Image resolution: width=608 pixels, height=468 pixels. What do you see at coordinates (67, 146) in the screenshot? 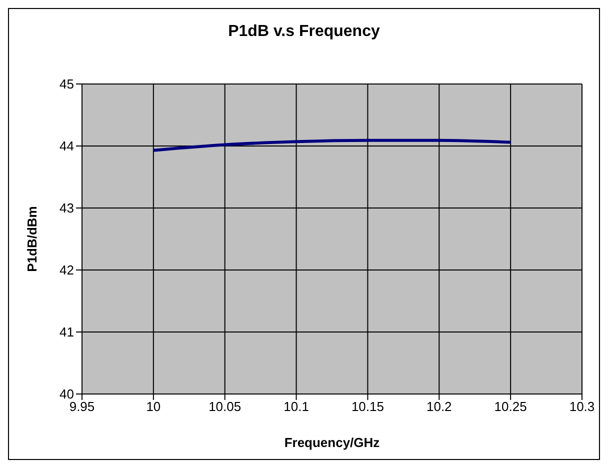
I see `y-tick-label: 44` at bounding box center [67, 146].